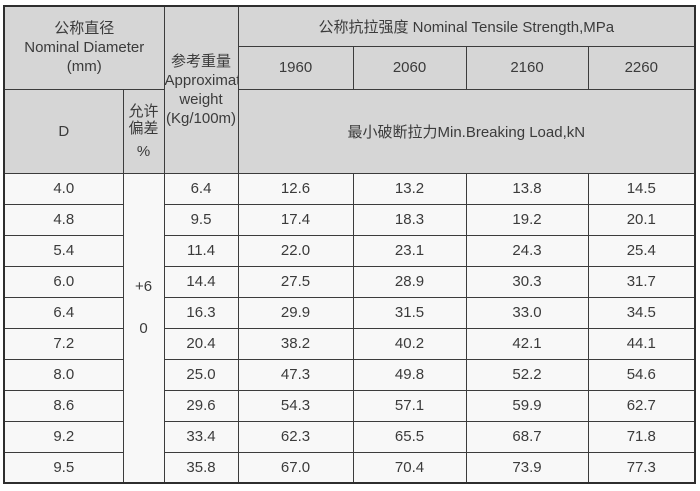 This screenshot has width=700, height=491. Describe the element at coordinates (527, 405) in the screenshot. I see `load-value: 59.9` at that location.